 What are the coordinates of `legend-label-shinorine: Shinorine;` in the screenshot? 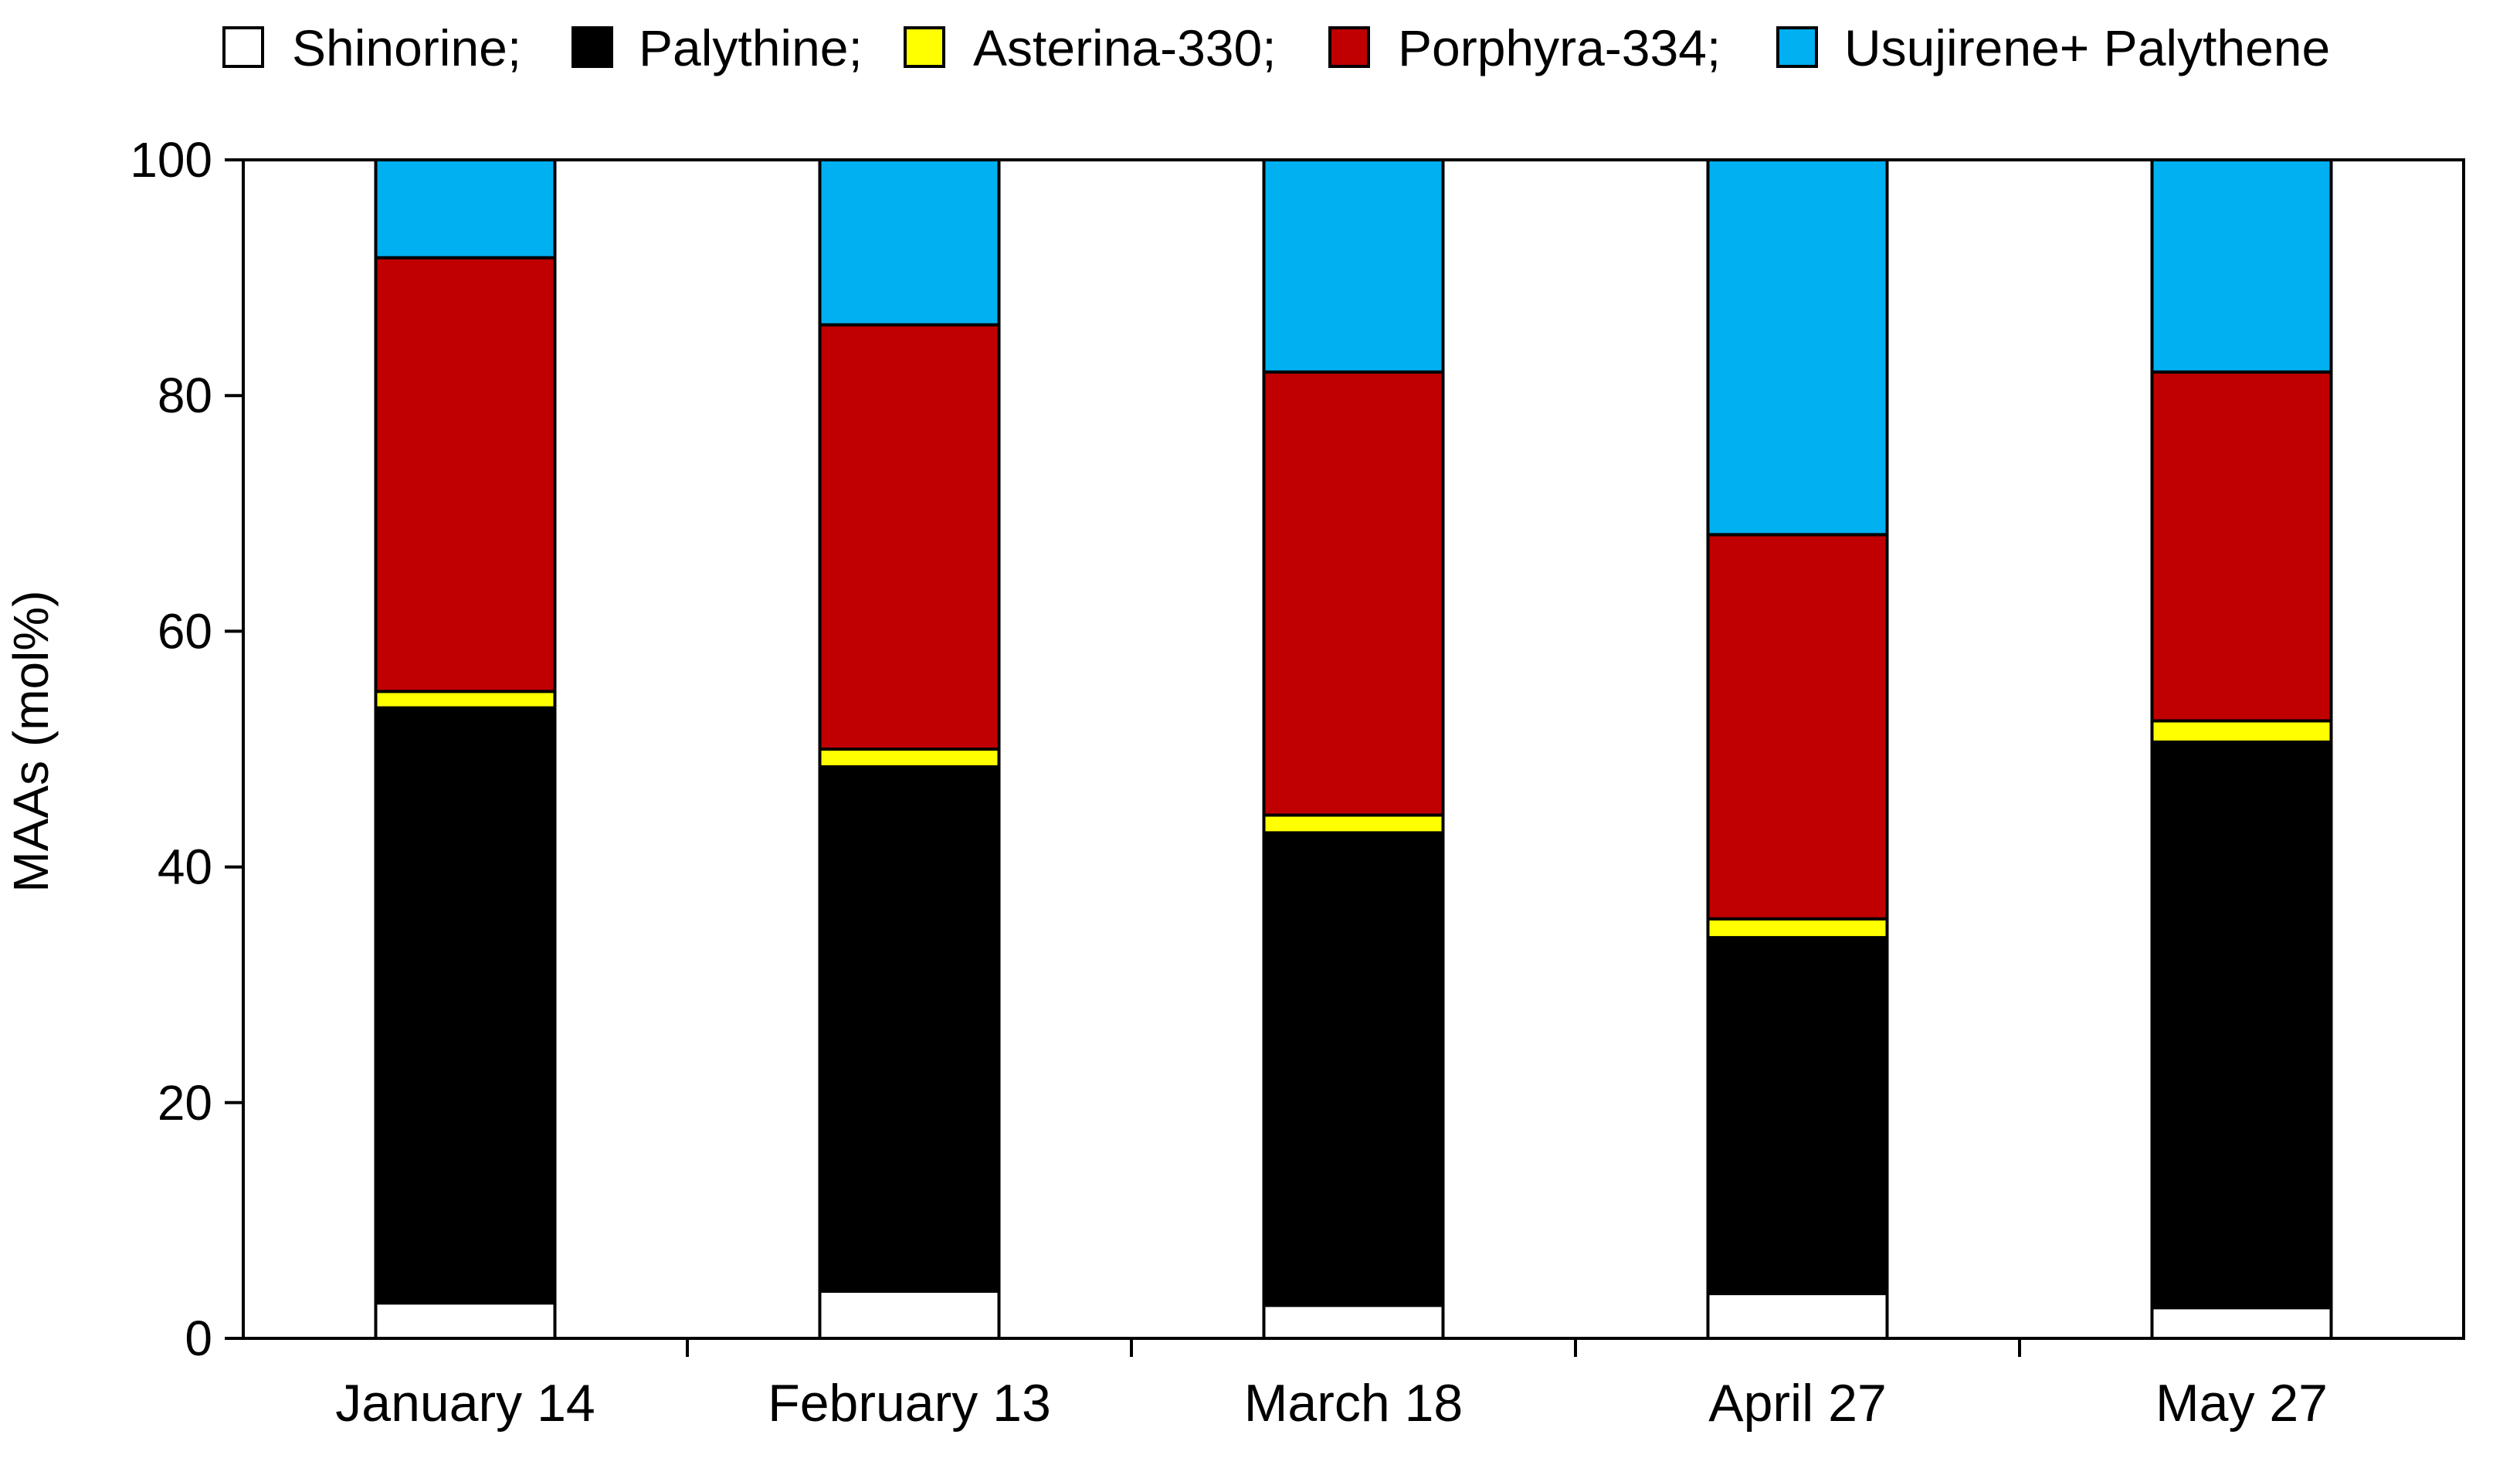 It's located at (406, 47).